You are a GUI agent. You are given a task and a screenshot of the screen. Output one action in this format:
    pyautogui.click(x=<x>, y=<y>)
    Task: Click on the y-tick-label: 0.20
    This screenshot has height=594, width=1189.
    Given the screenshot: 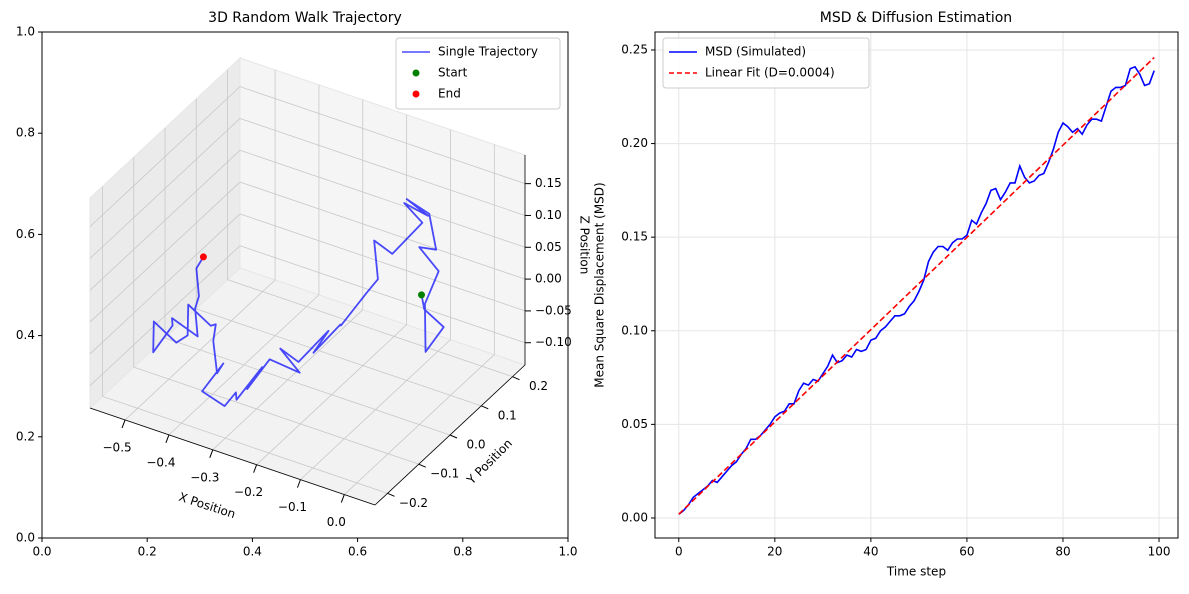 What is the action you would take?
    pyautogui.click(x=634, y=143)
    